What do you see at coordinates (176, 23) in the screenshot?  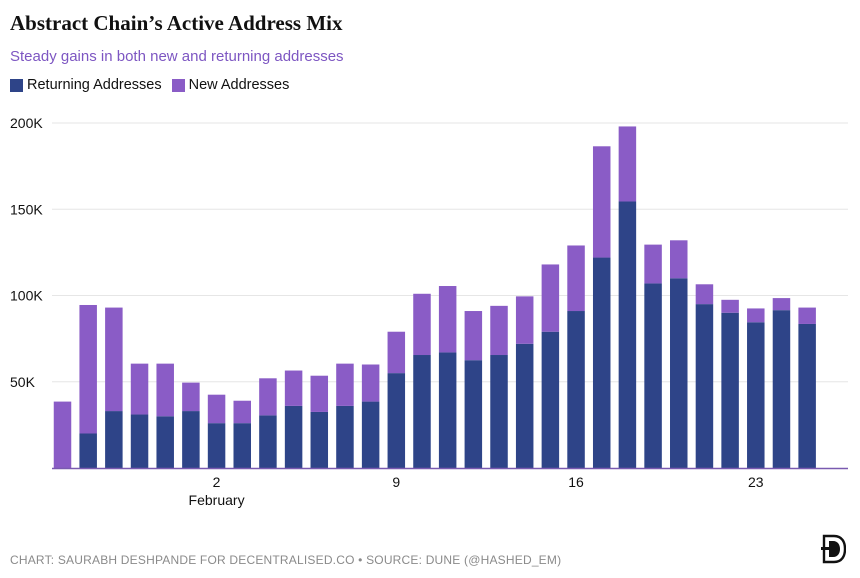 I see `chart-title: Abstract Chain’s Active Address Mix` at bounding box center [176, 23].